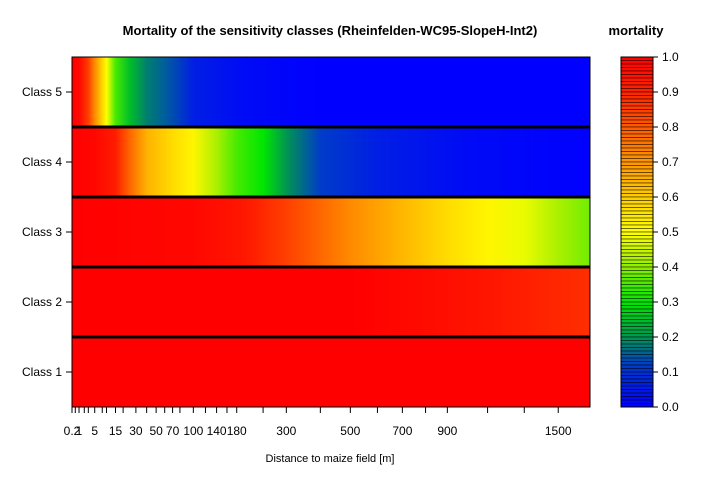  What do you see at coordinates (558, 431) in the screenshot?
I see `x-tick-label: 1500` at bounding box center [558, 431].